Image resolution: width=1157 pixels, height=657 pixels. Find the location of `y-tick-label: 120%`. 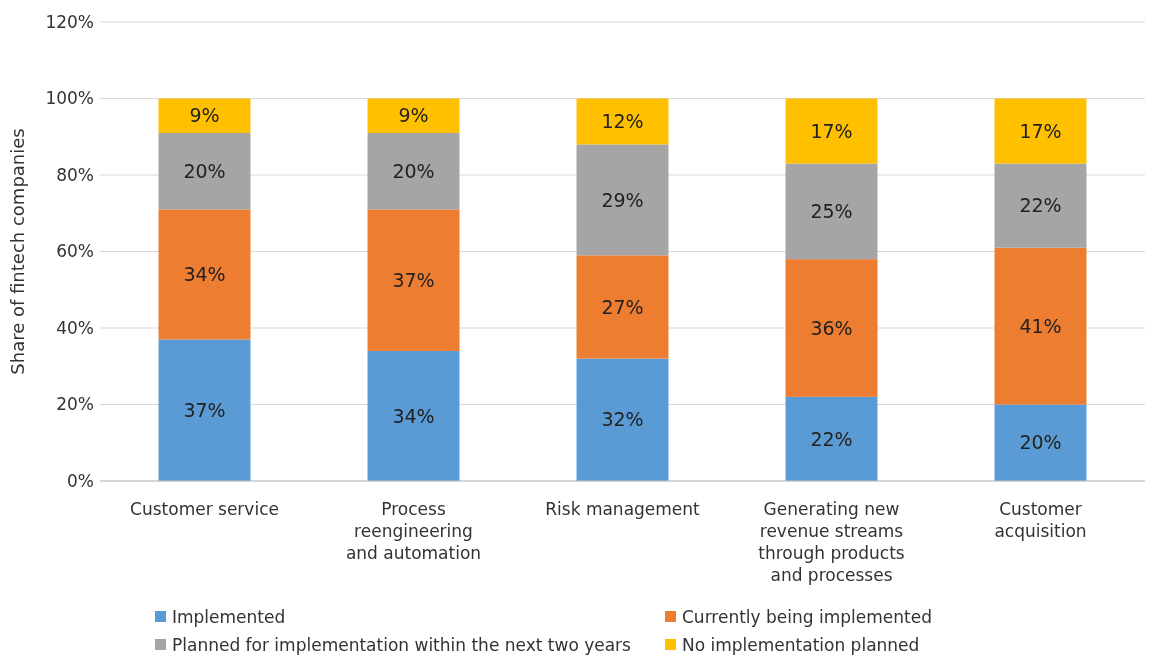

y-tick-label: 120% is located at coordinates (69, 21).